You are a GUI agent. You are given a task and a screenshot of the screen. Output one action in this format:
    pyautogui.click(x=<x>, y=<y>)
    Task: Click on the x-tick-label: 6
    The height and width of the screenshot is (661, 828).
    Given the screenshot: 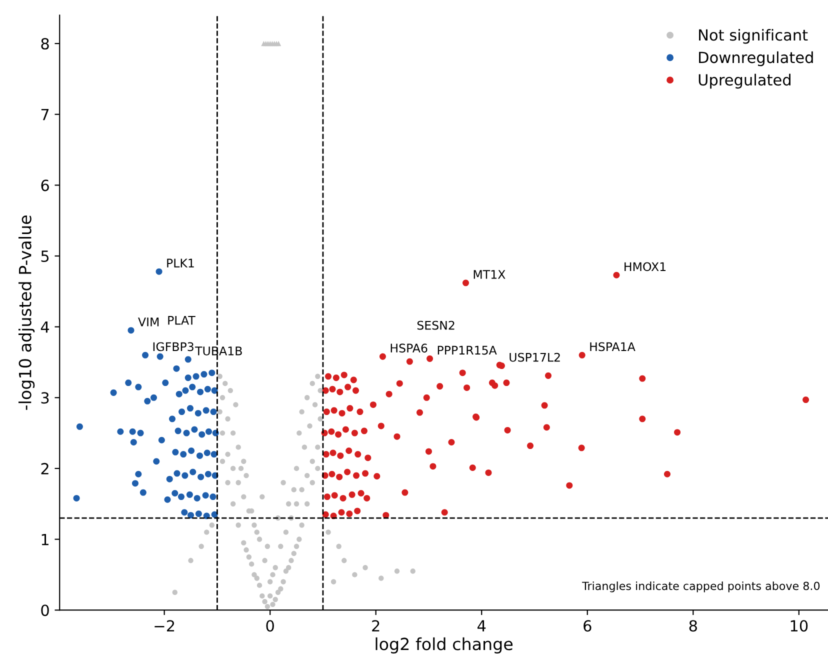 What is the action you would take?
    pyautogui.click(x=588, y=626)
    